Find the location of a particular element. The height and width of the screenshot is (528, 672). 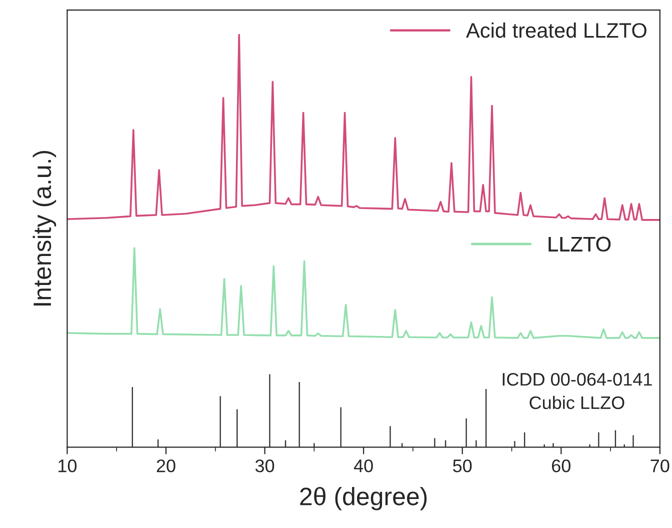

x-tick-label: 40 is located at coordinates (363, 466).